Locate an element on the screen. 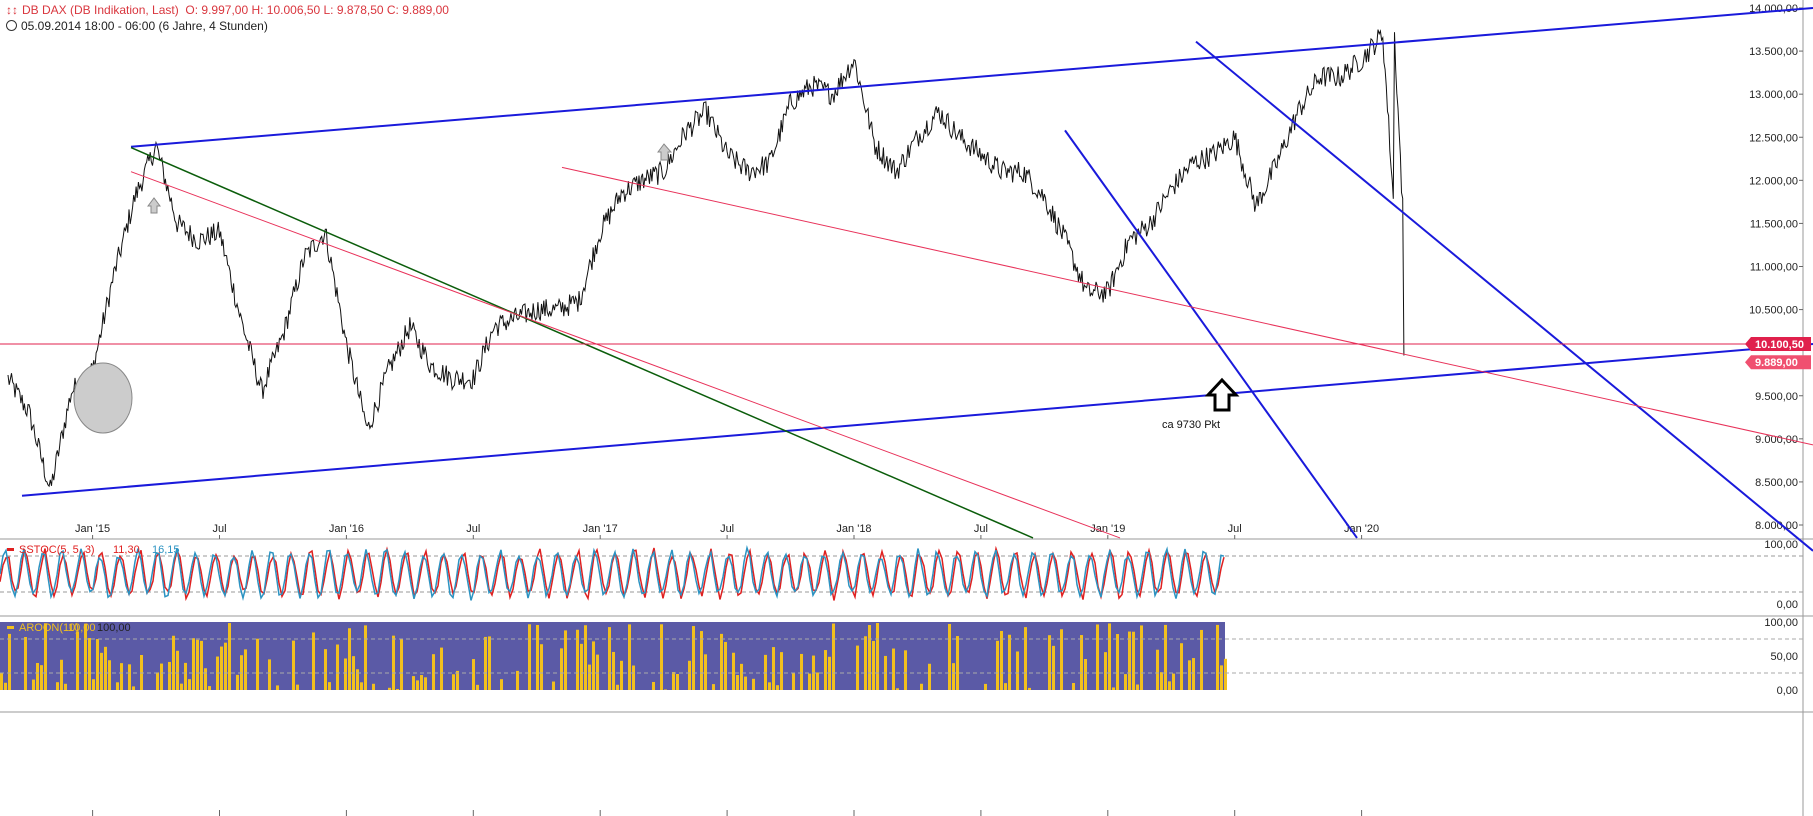 The image size is (1813, 816). stoch-y-tick-label: 100,00 is located at coordinates (1781, 545).